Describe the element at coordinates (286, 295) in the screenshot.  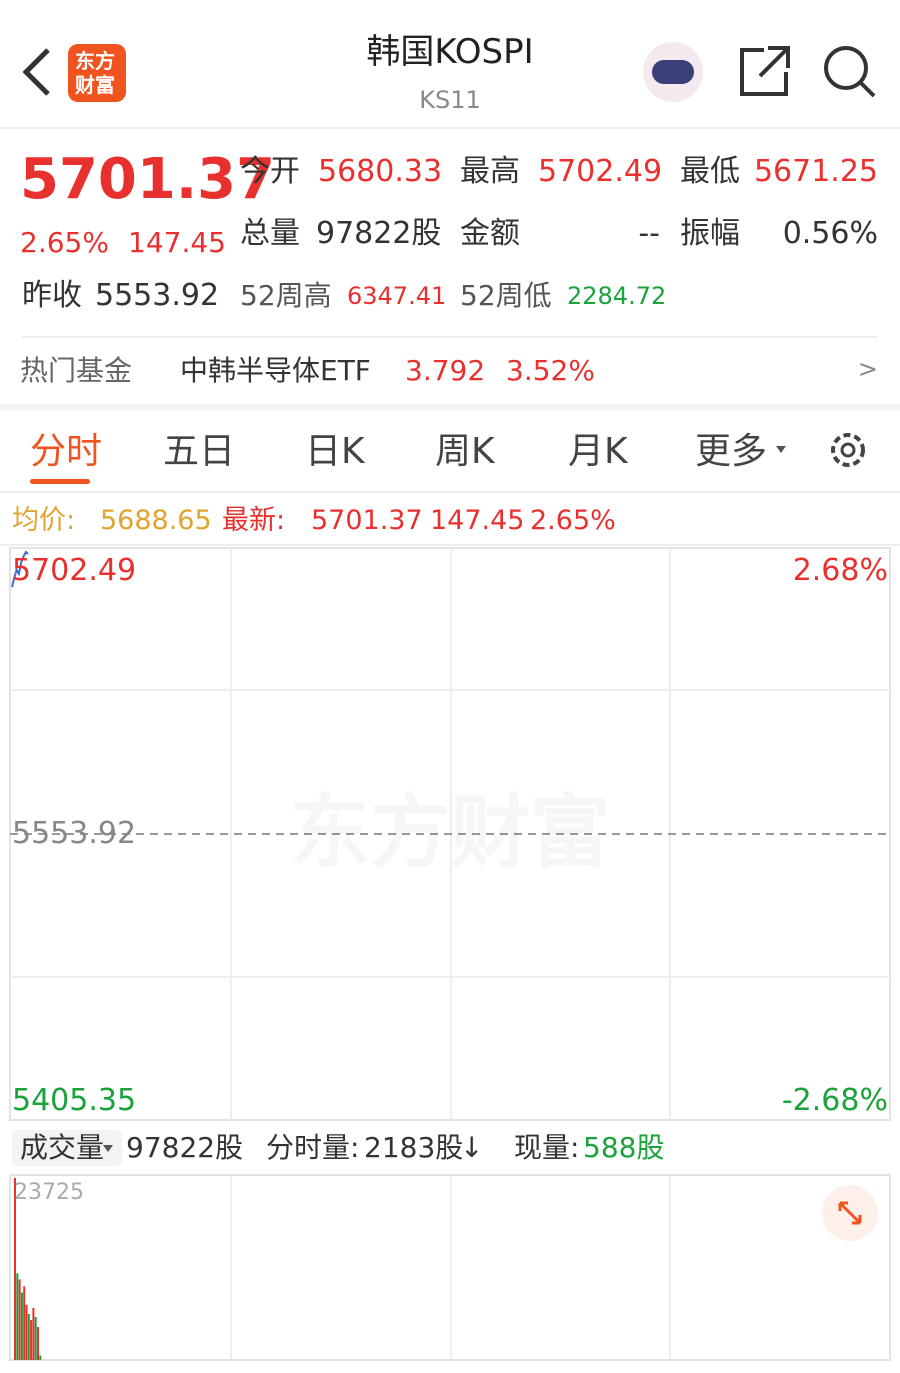
I see `label: 52周高` at that location.